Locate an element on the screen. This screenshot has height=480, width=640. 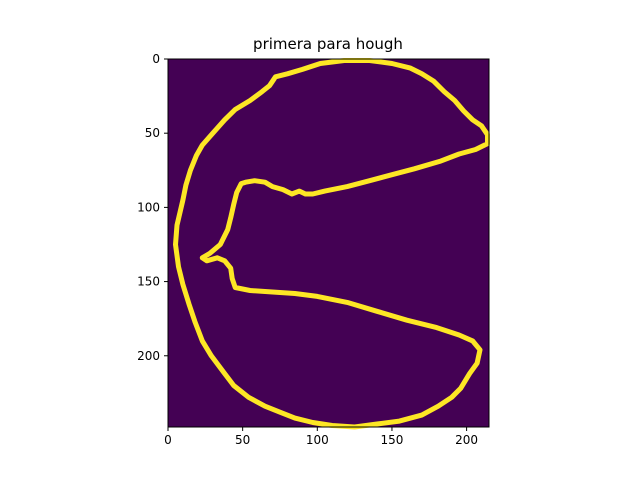
y-tick-label: 0 is located at coordinates (156, 59).